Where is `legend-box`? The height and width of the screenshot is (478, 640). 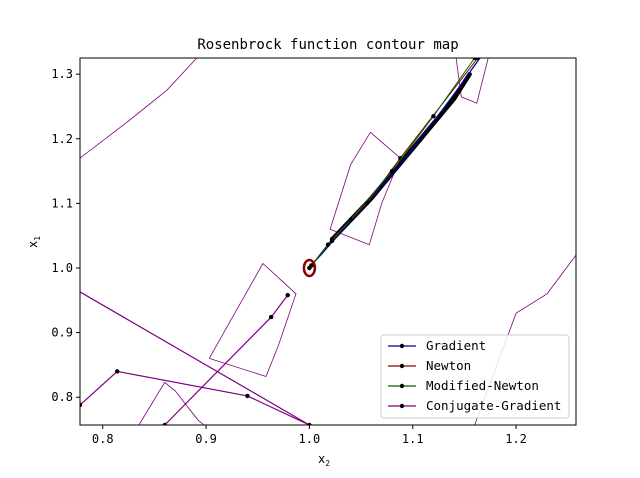
legend-box is located at coordinates (475, 376).